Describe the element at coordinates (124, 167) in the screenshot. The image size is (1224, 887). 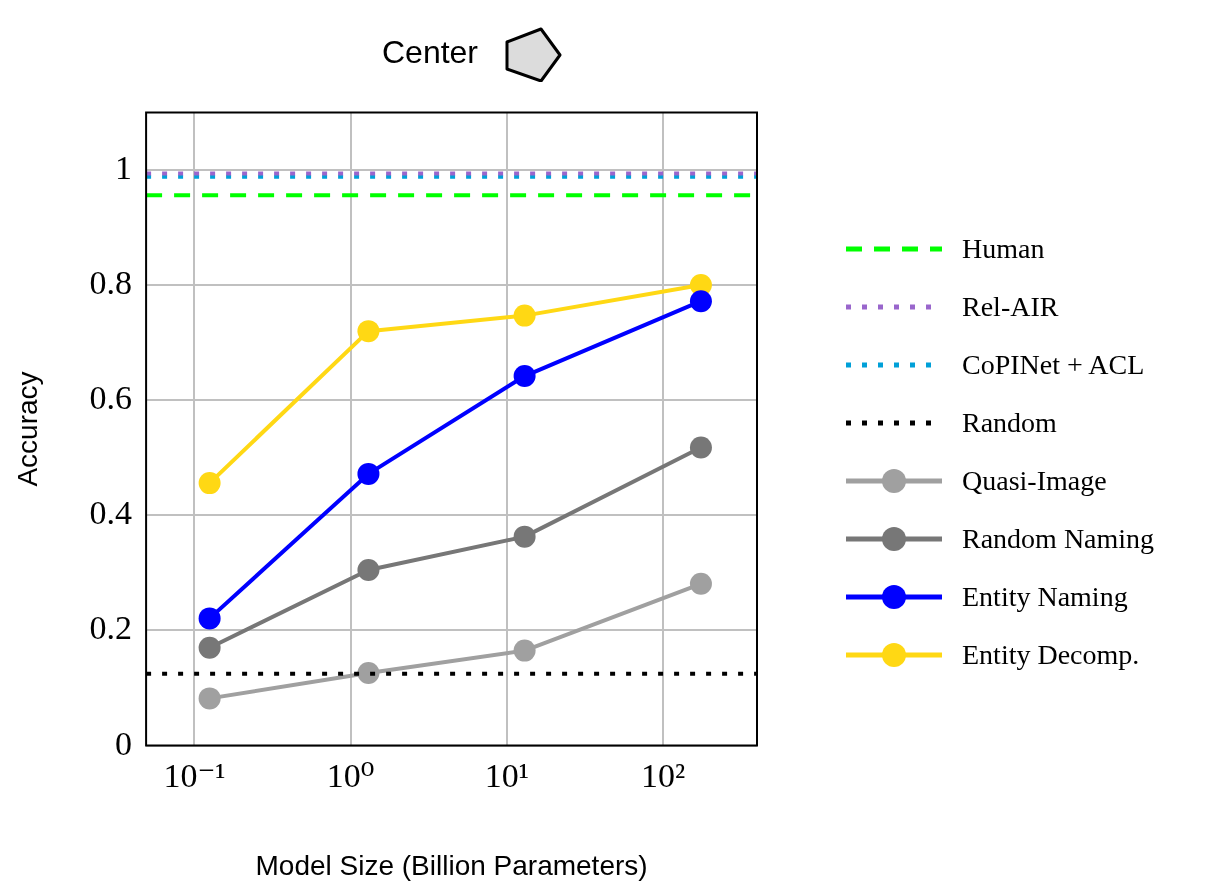
I see `y-tick-label: 1` at that location.